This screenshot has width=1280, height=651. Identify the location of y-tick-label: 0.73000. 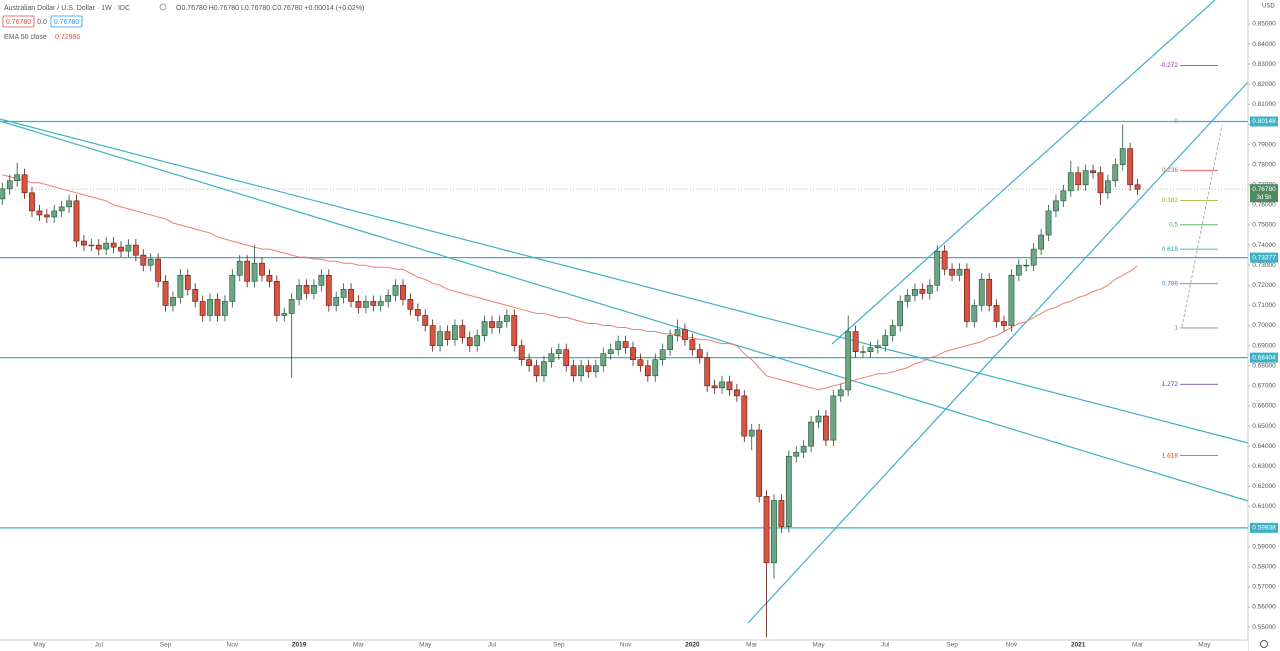
(1264, 265).